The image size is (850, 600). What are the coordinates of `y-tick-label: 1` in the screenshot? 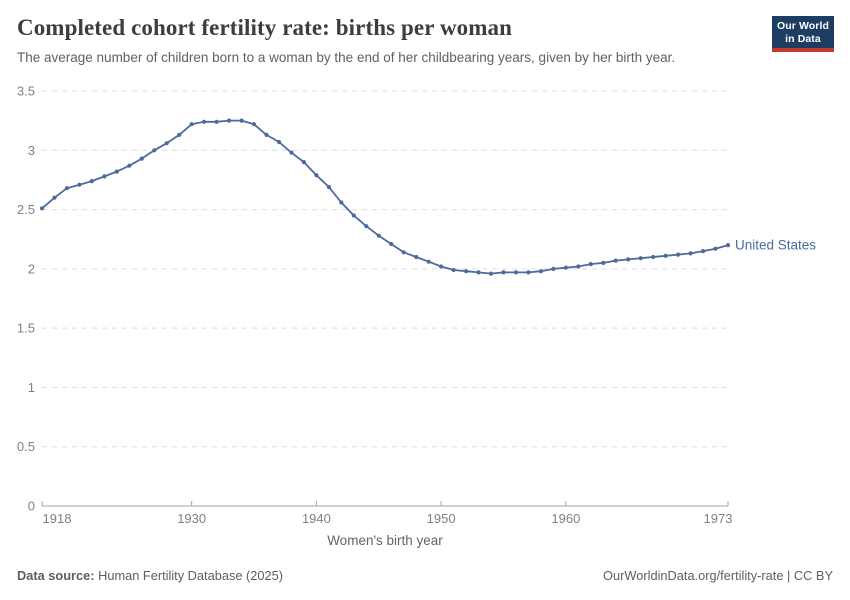 It's located at (31, 387).